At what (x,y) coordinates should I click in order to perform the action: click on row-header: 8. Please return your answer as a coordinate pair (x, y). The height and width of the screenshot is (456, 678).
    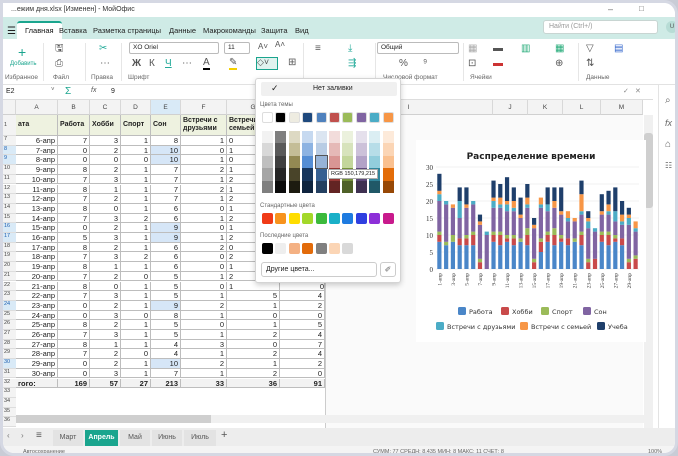
    Looking at the image, I should click on (9, 150).